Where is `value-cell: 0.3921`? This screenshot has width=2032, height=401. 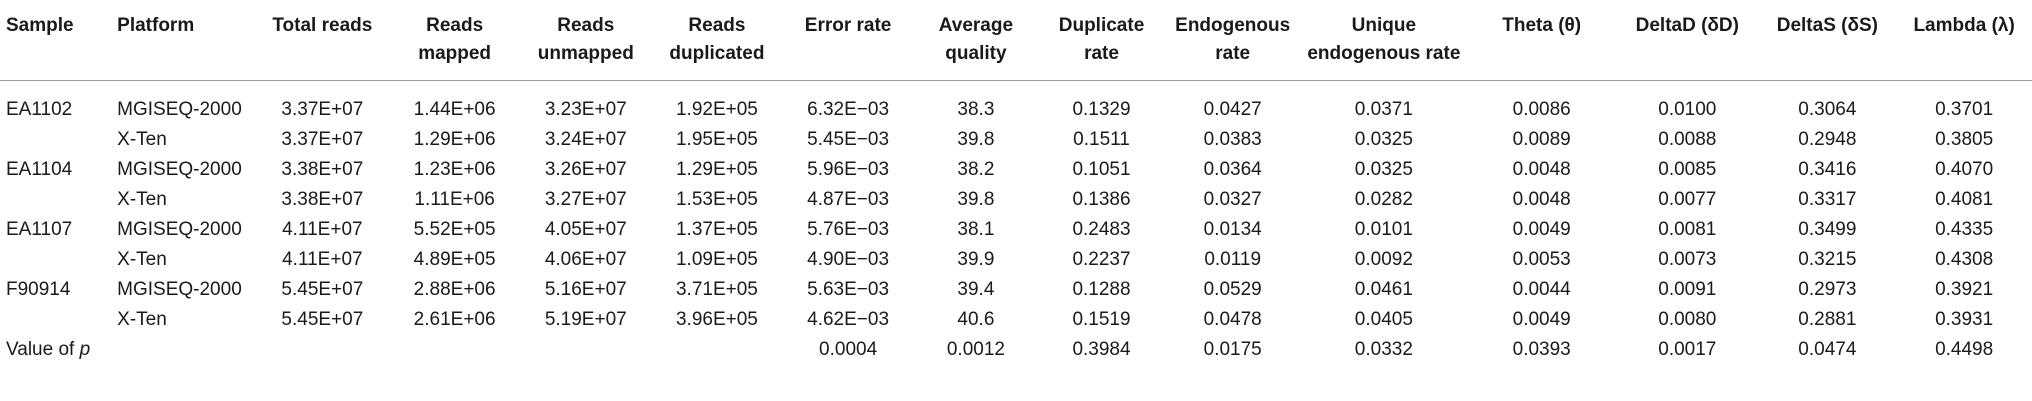
value-cell: 0.3921 is located at coordinates (1964, 289).